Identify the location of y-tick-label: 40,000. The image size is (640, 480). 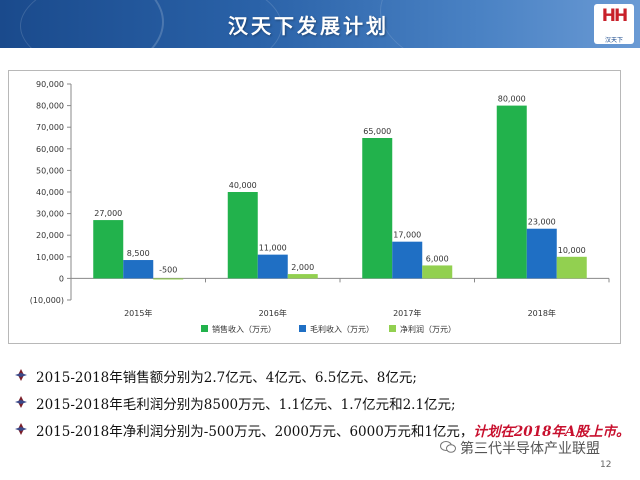
(50, 192).